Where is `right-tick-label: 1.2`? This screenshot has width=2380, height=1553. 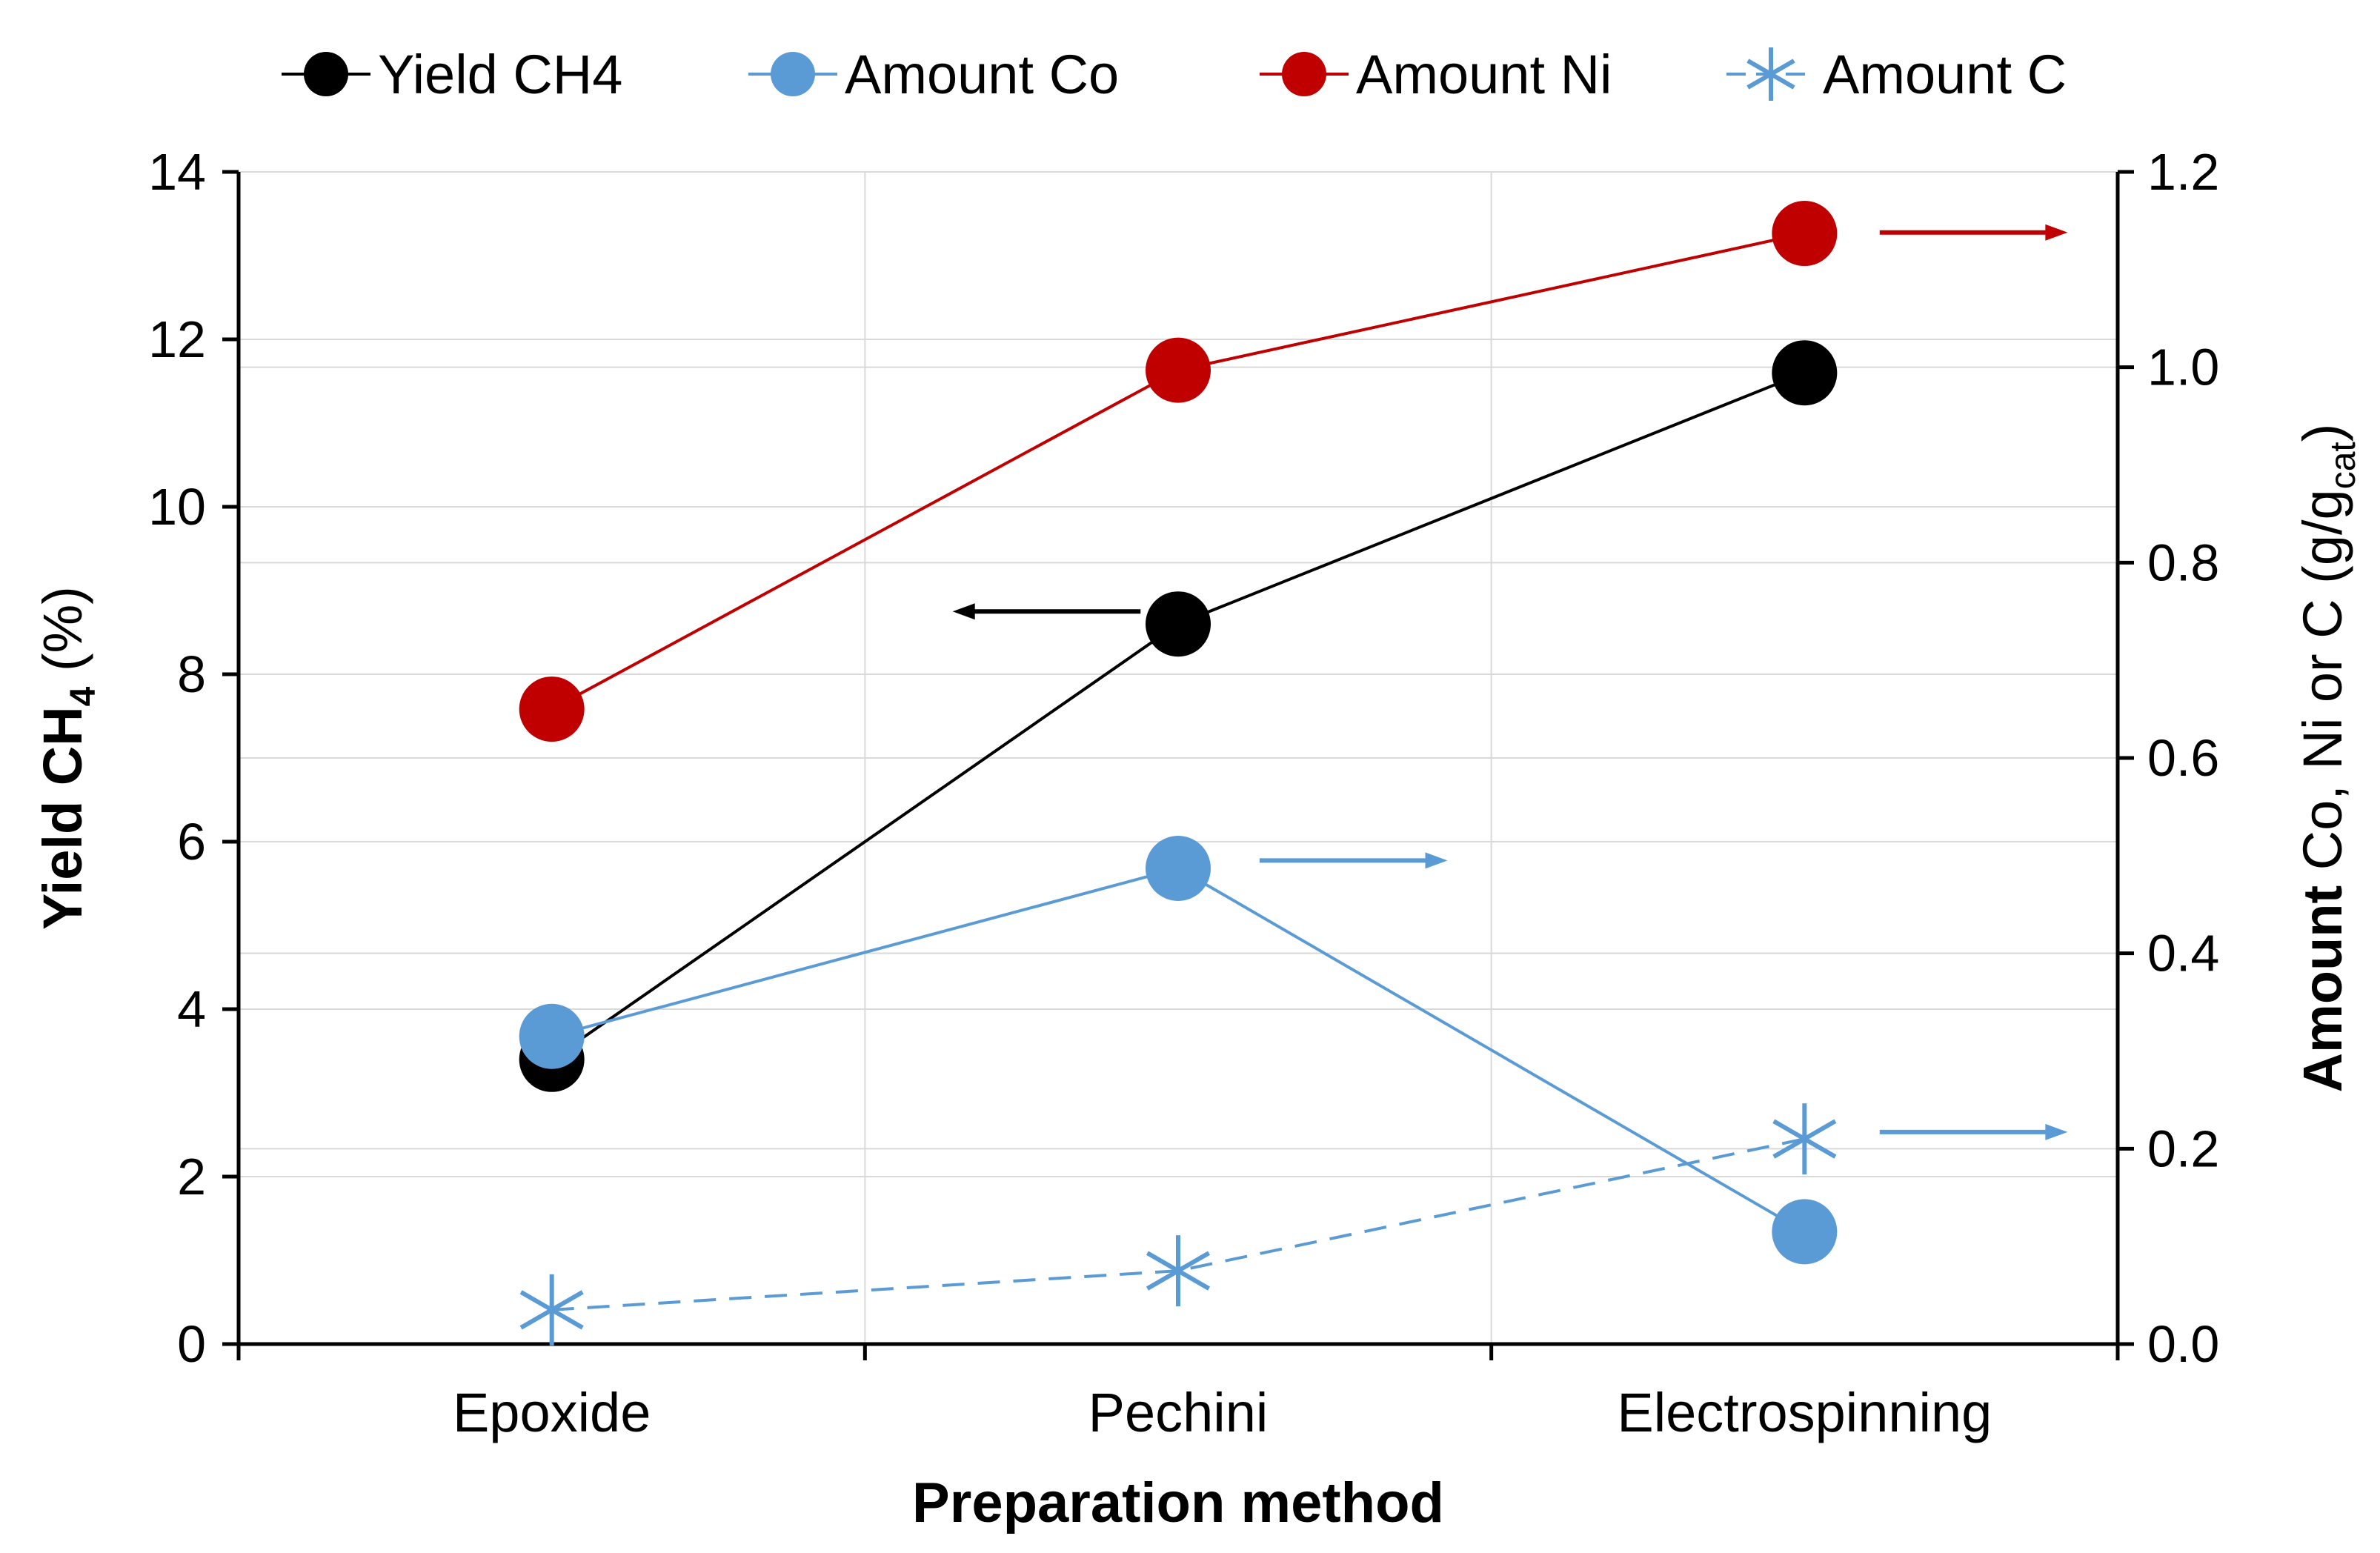 right-tick-label: 1.2 is located at coordinates (2183, 172).